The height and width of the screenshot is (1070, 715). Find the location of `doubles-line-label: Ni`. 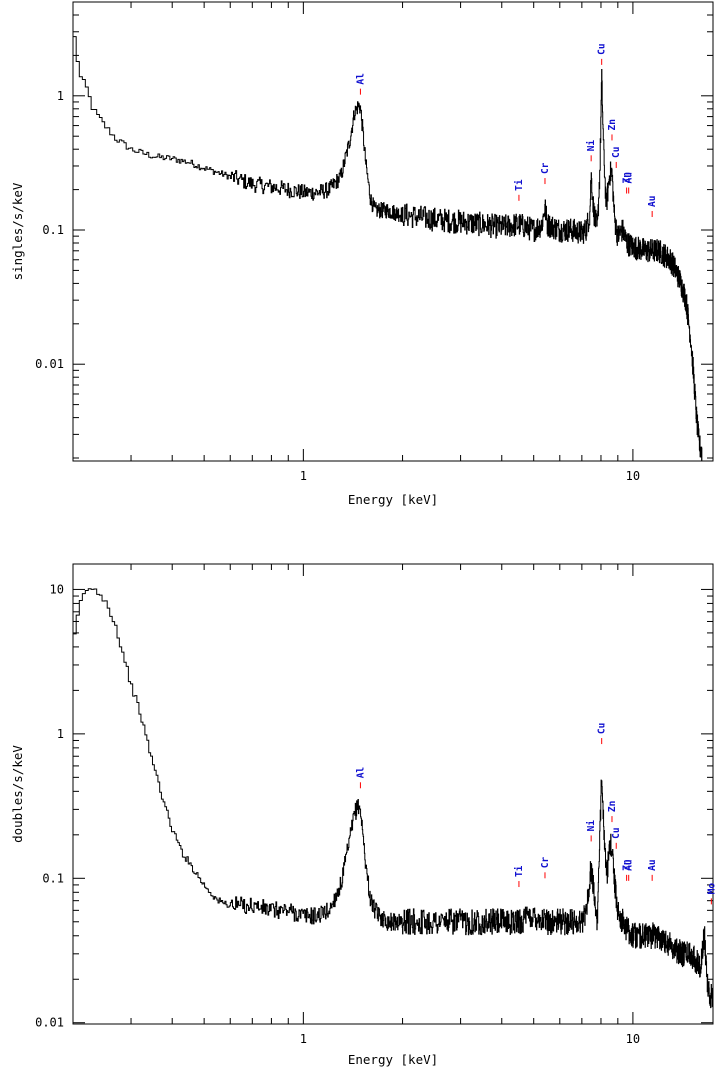

doubles-line-label: Ni is located at coordinates (591, 826).